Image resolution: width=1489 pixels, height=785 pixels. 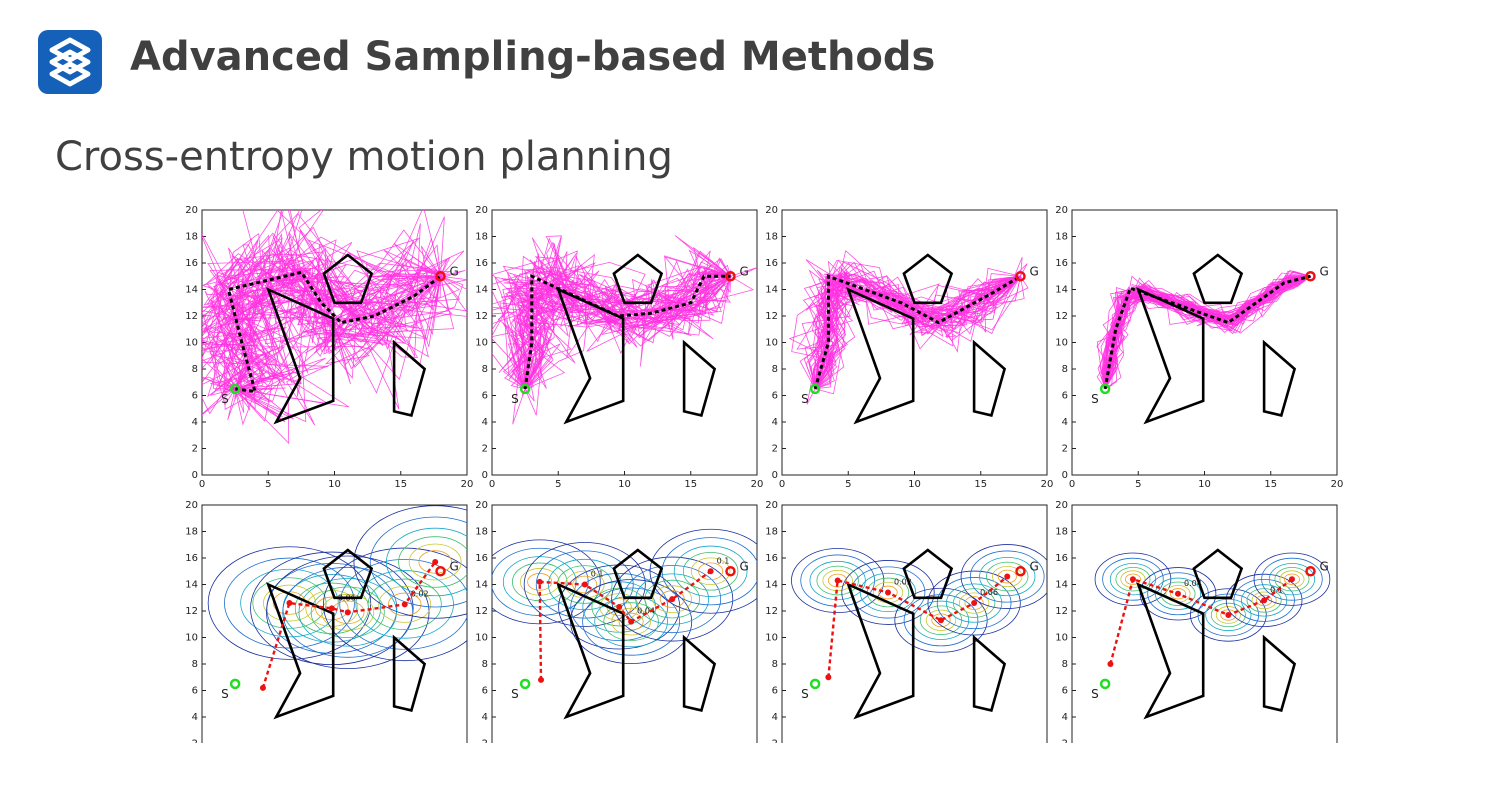 What do you see at coordinates (481, 290) in the screenshot?
I see `y-tick-label: 14` at bounding box center [481, 290].